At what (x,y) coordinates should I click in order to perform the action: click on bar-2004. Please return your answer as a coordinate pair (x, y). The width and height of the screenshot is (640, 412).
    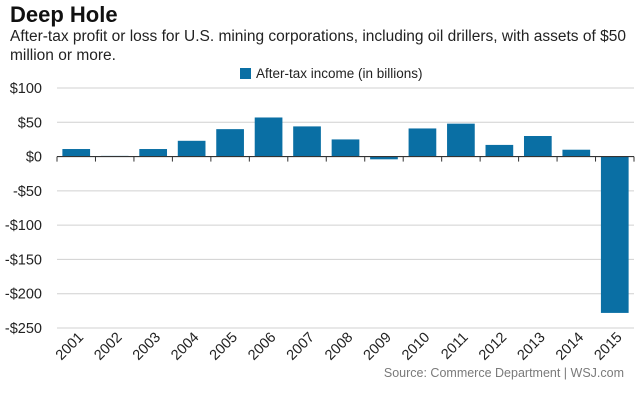
    Looking at the image, I should click on (191, 148).